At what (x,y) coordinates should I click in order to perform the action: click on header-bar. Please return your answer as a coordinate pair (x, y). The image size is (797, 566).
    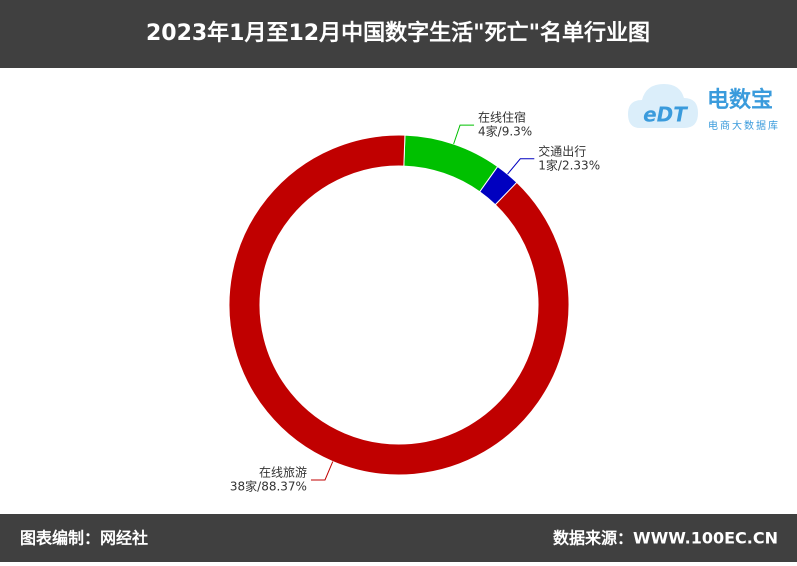
    Looking at the image, I should click on (398, 34).